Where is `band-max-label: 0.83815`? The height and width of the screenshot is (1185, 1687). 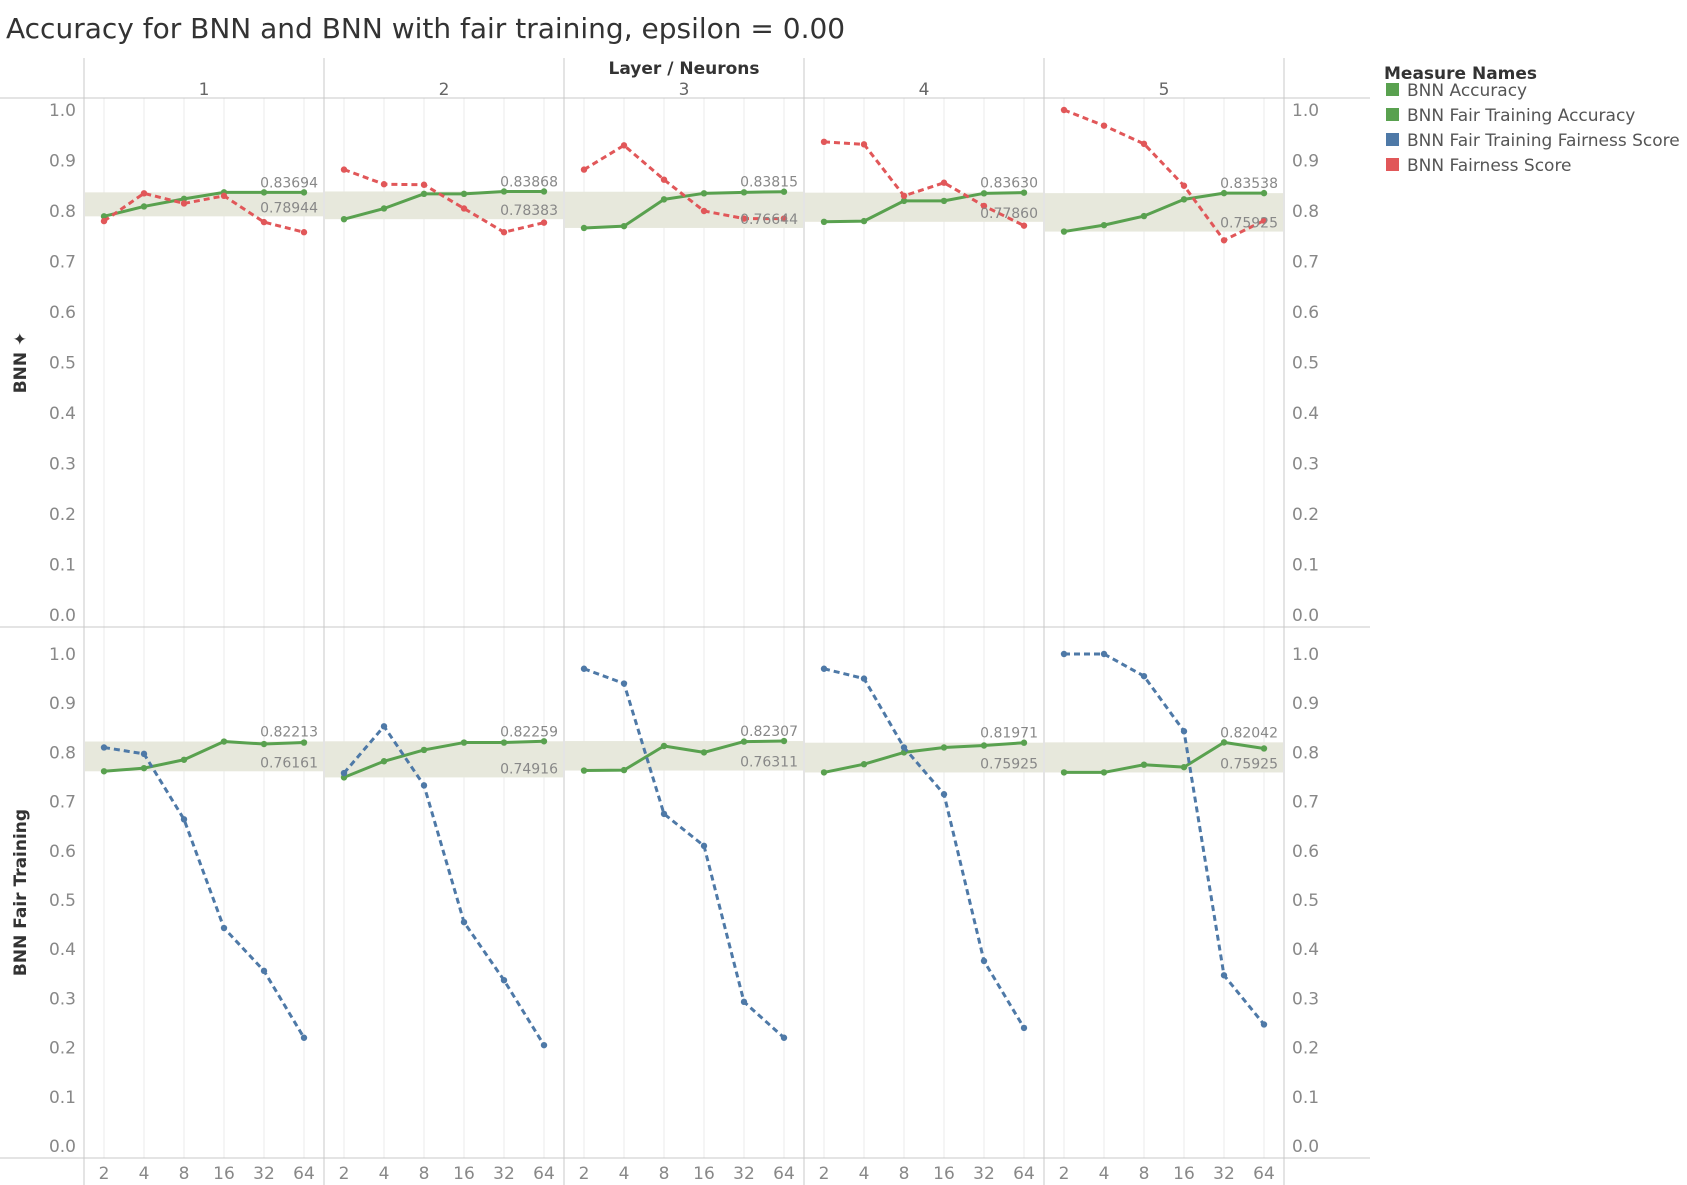 band-max-label: 0.83815 is located at coordinates (769, 183).